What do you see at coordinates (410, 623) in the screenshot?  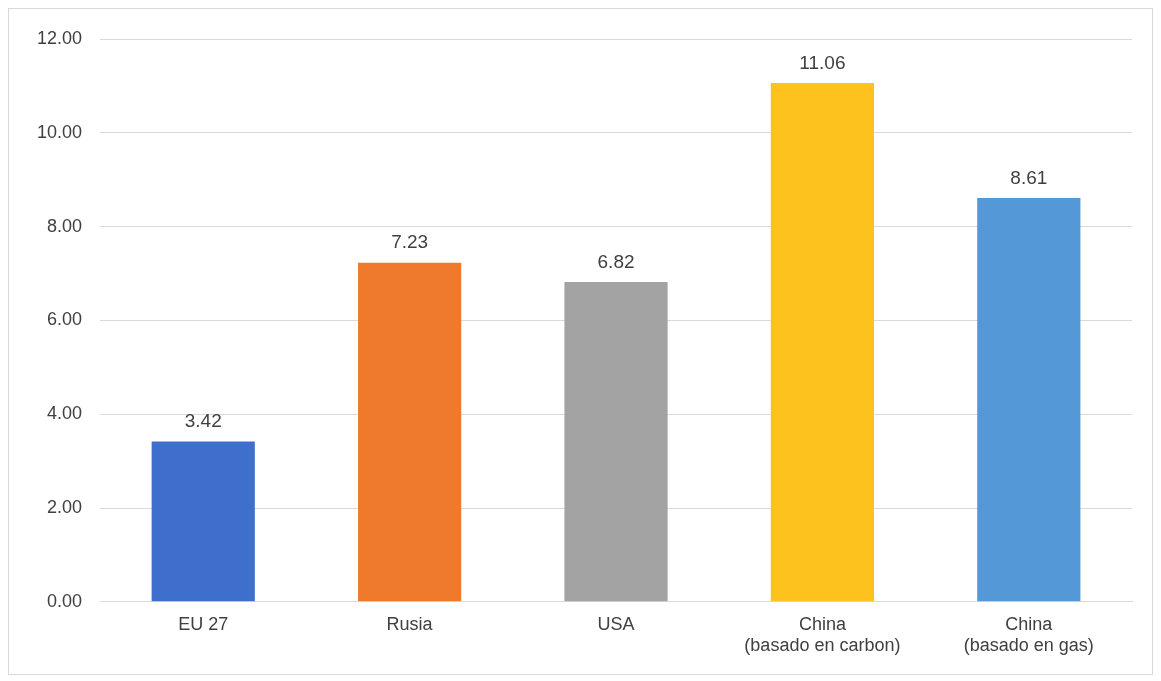 I see `x-tick-label: Rusia` at bounding box center [410, 623].